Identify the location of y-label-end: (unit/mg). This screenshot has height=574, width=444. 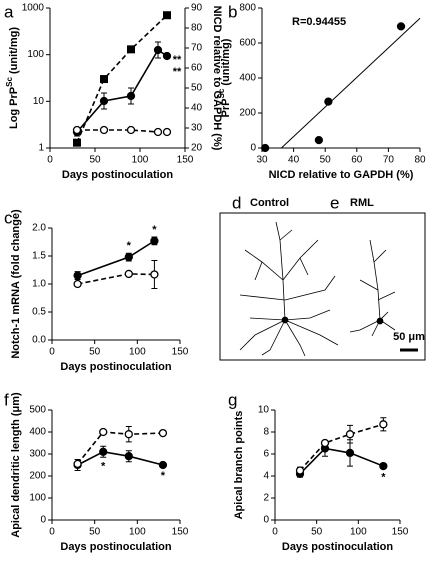
(14, 52).